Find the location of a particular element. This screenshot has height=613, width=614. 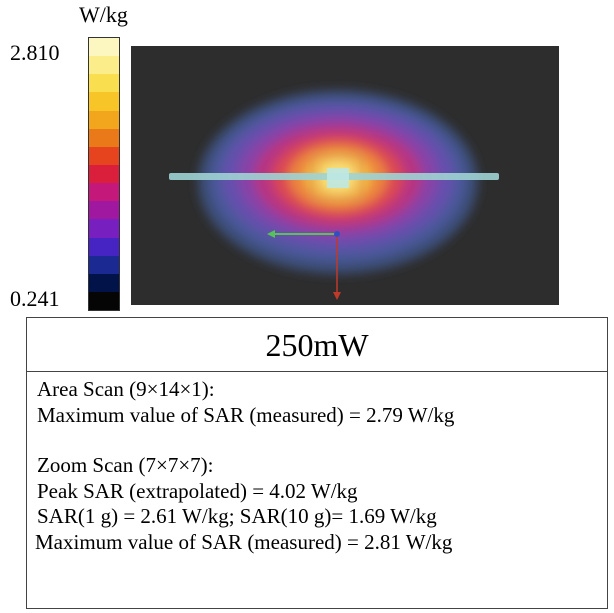

colorbar-min-label: 0.241 is located at coordinates (35, 298).